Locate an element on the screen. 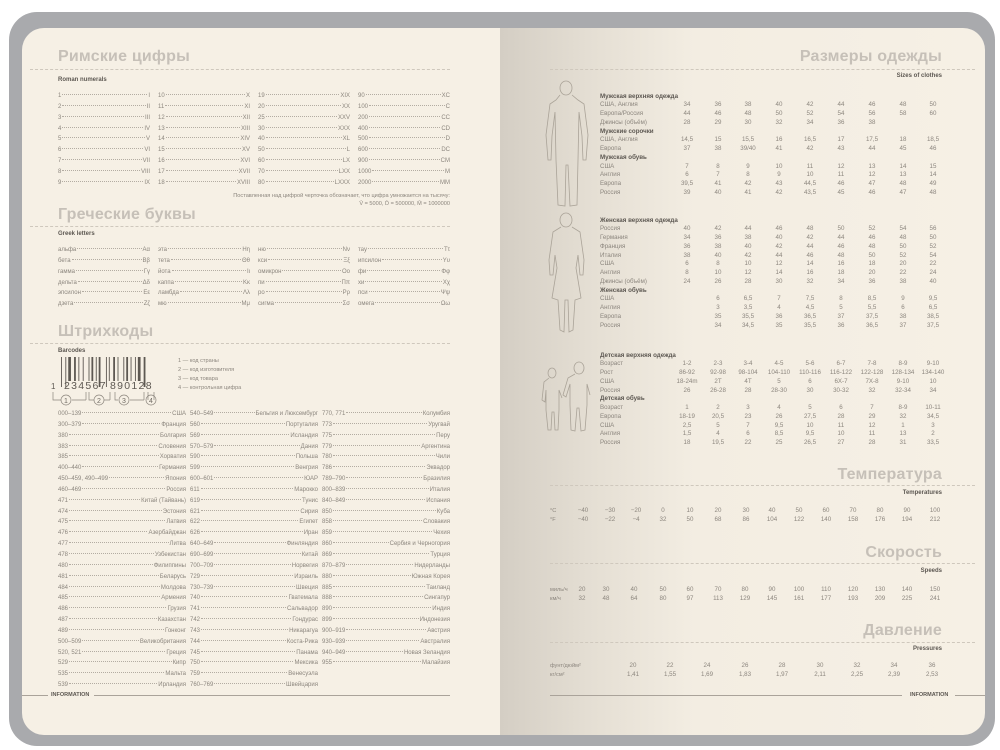  roman-value: VII is located at coordinates (146, 161).